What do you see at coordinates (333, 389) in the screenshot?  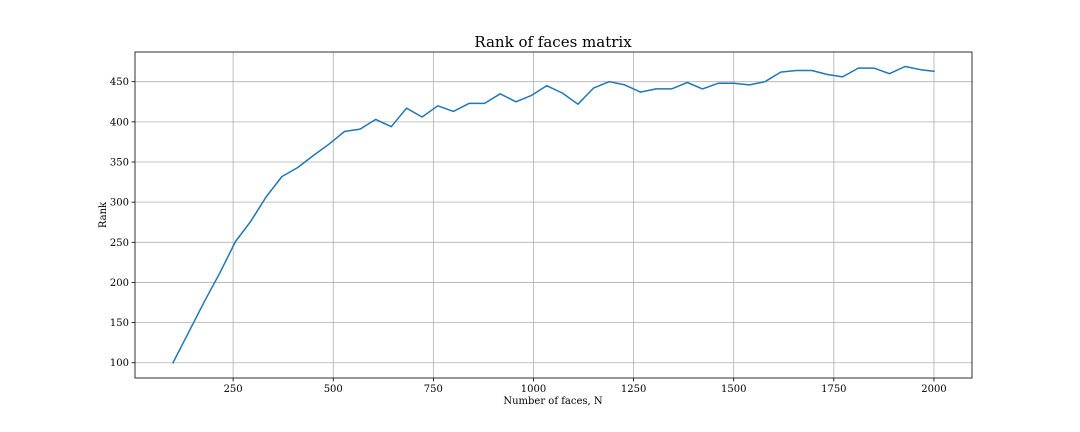 I see `x-tick-label: 500` at bounding box center [333, 389].